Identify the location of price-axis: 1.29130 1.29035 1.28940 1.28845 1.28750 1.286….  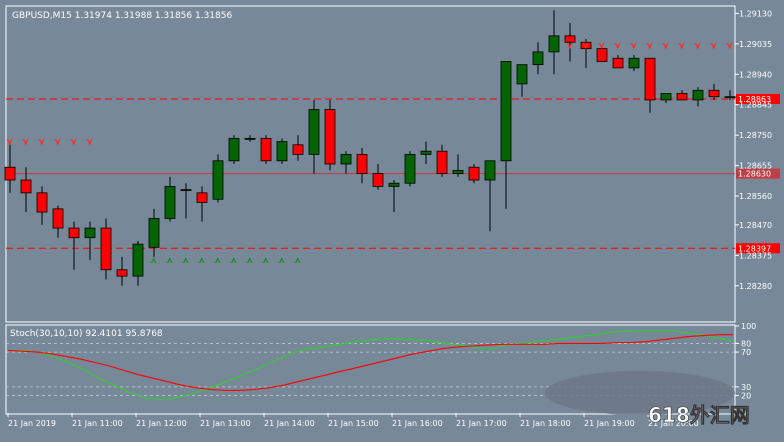
(753, 213).